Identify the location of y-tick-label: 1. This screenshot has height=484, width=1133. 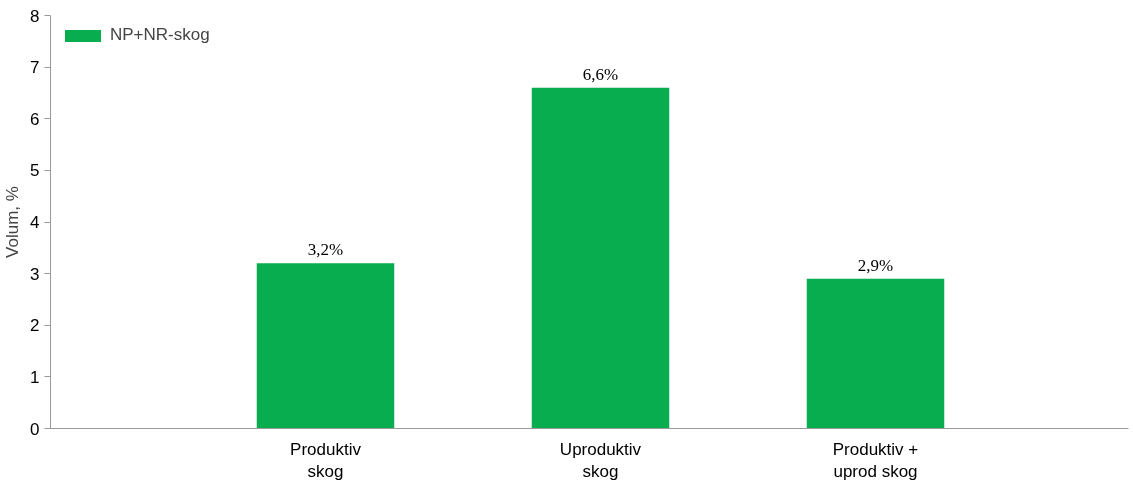
(35, 377).